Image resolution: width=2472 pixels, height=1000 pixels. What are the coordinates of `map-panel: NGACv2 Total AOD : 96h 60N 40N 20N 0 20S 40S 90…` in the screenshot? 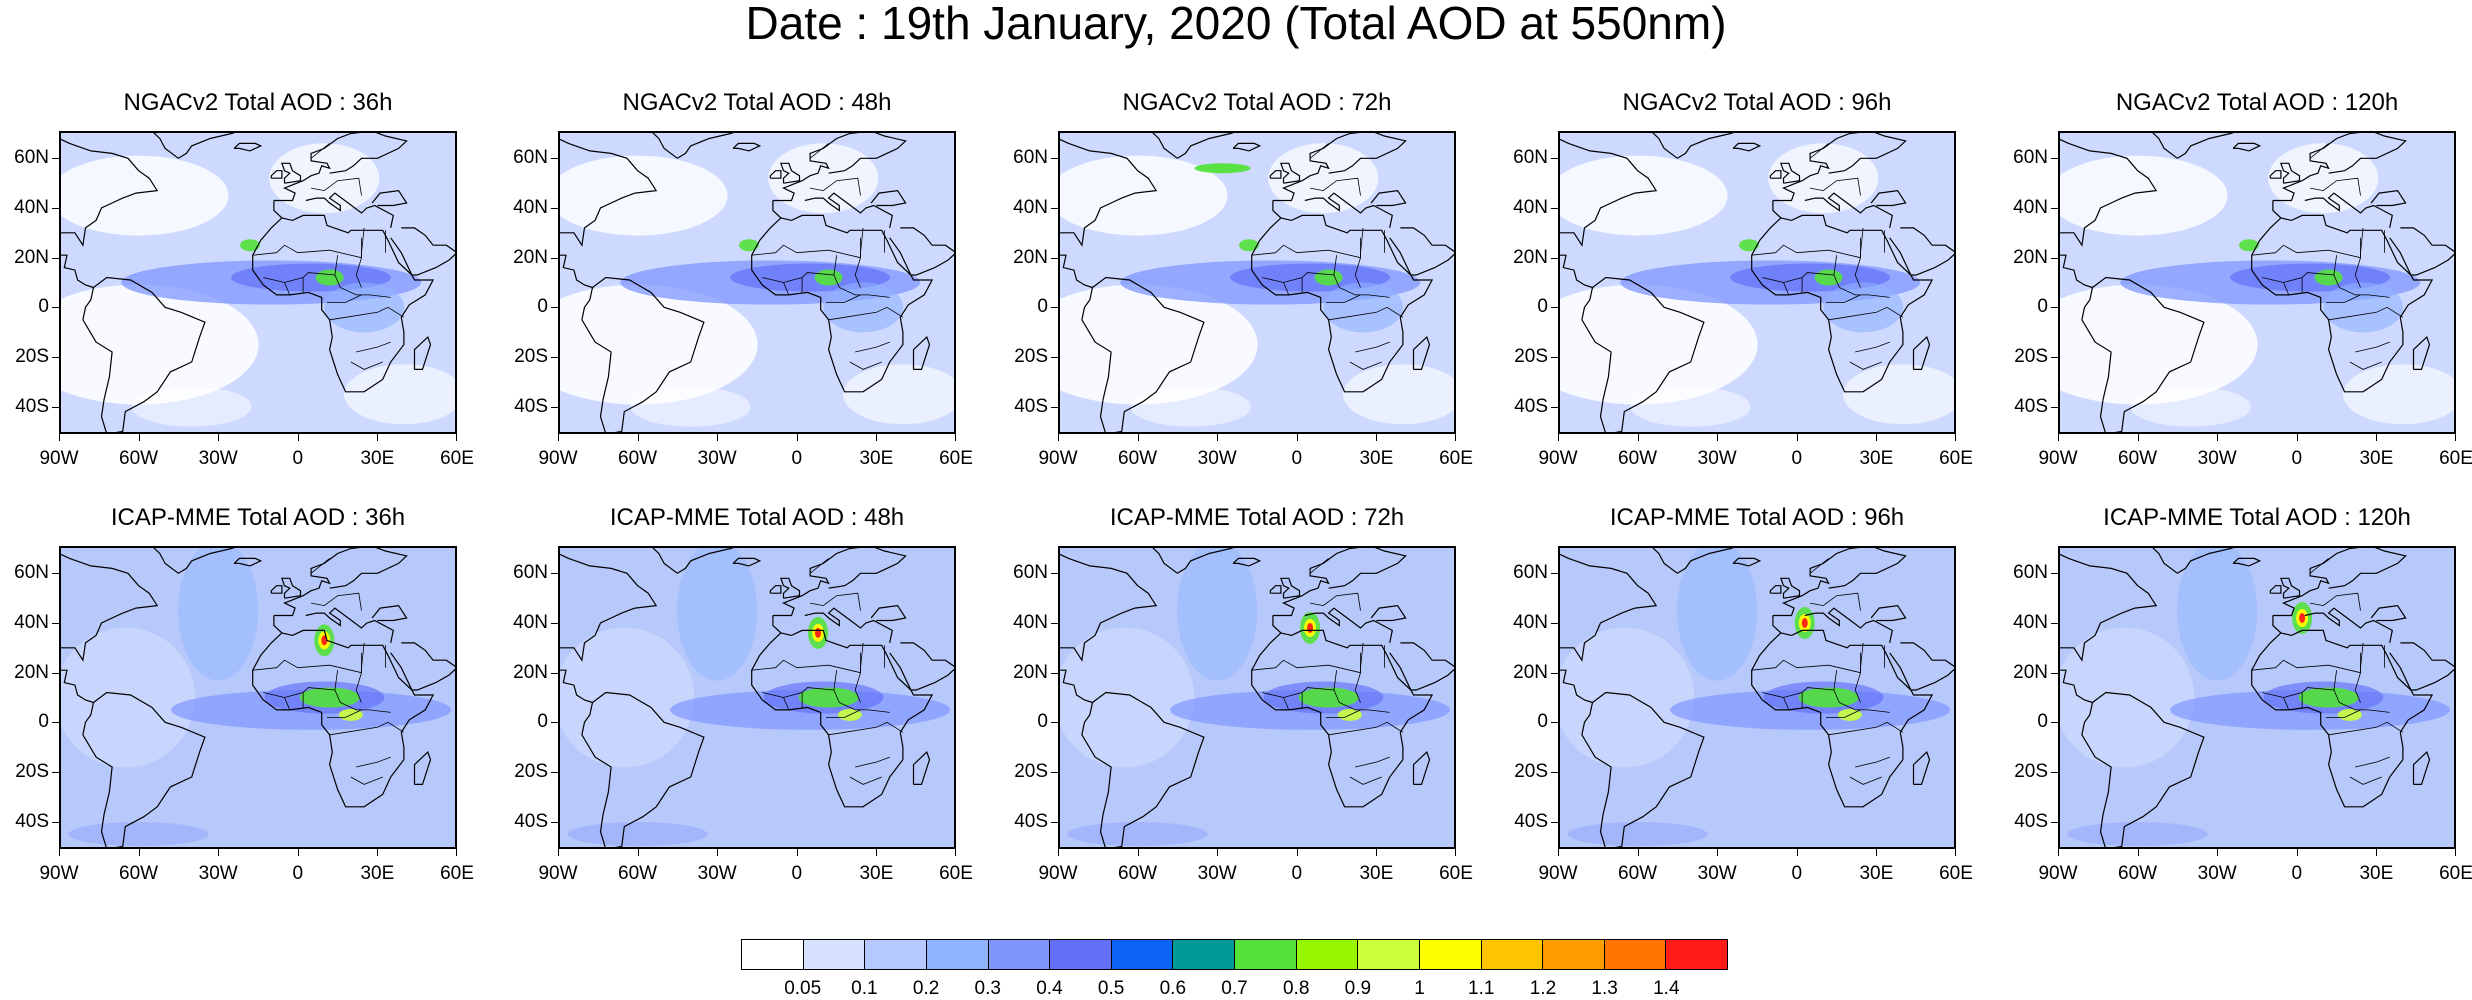 It's located at (1743, 279).